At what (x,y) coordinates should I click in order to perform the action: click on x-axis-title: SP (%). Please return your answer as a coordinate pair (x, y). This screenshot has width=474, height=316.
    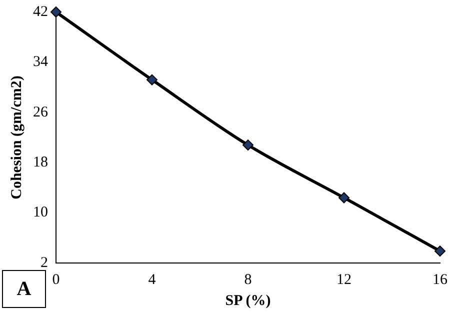
    Looking at the image, I should click on (248, 300).